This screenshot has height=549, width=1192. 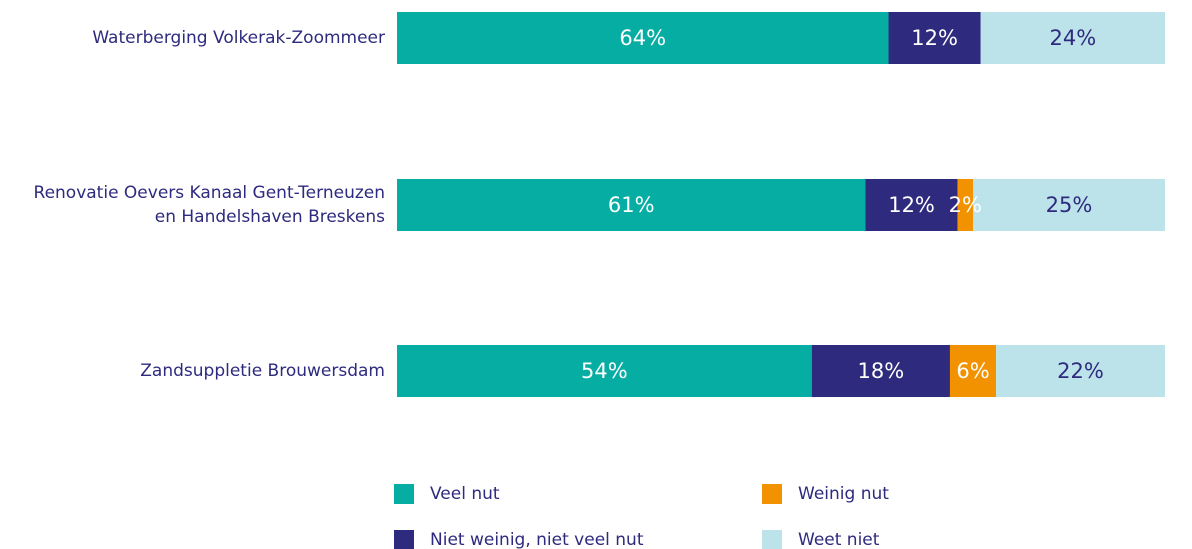 I want to click on data-label: 22%, so click(x=1080, y=371).